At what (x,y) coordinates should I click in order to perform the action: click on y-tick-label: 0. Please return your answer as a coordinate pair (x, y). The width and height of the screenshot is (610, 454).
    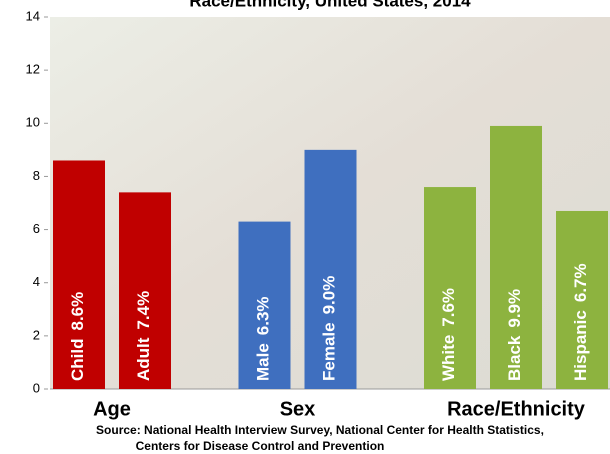
    Looking at the image, I should click on (36, 387).